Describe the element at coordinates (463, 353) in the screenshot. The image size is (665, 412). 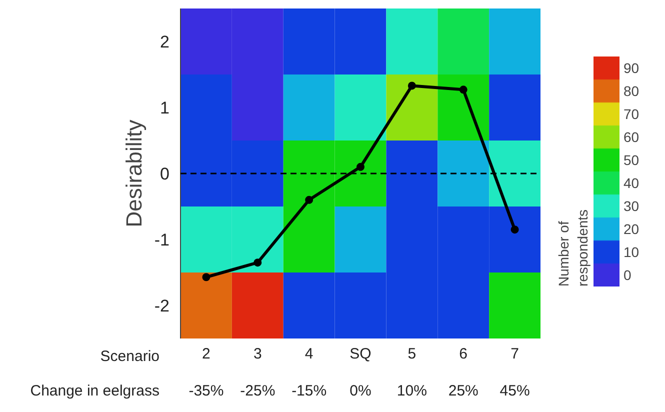
I see `x-tick-label: 6` at that location.